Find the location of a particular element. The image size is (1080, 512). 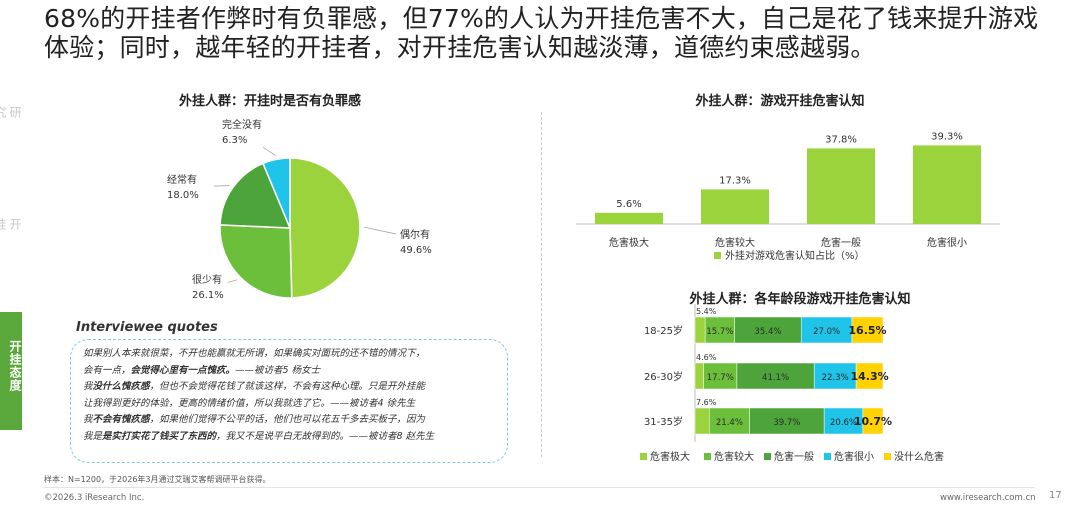

sidebar-item-cheating-status: 开挂现状 is located at coordinates (11, 224).